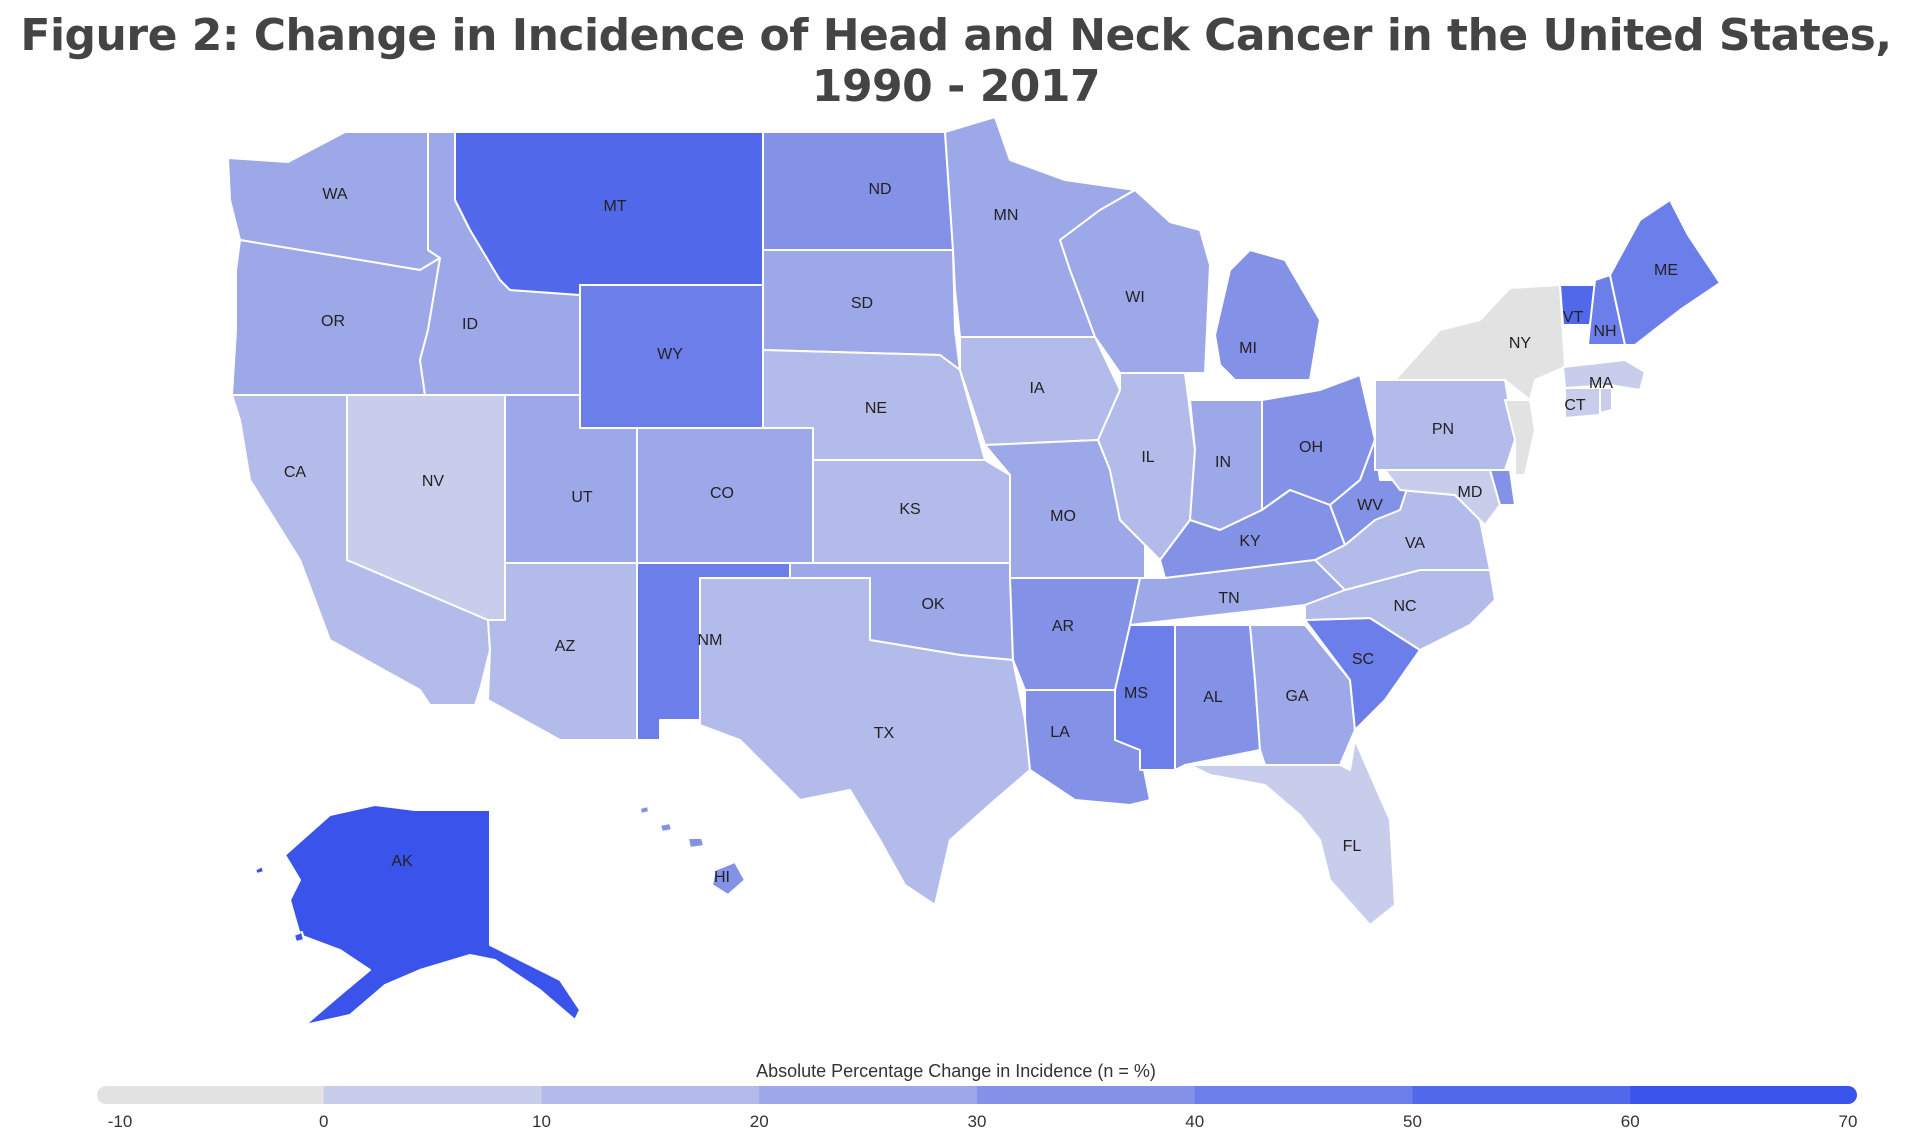 The image size is (1912, 1144). Describe the element at coordinates (710, 640) in the screenshot. I see `state-label-nm: NM` at that location.